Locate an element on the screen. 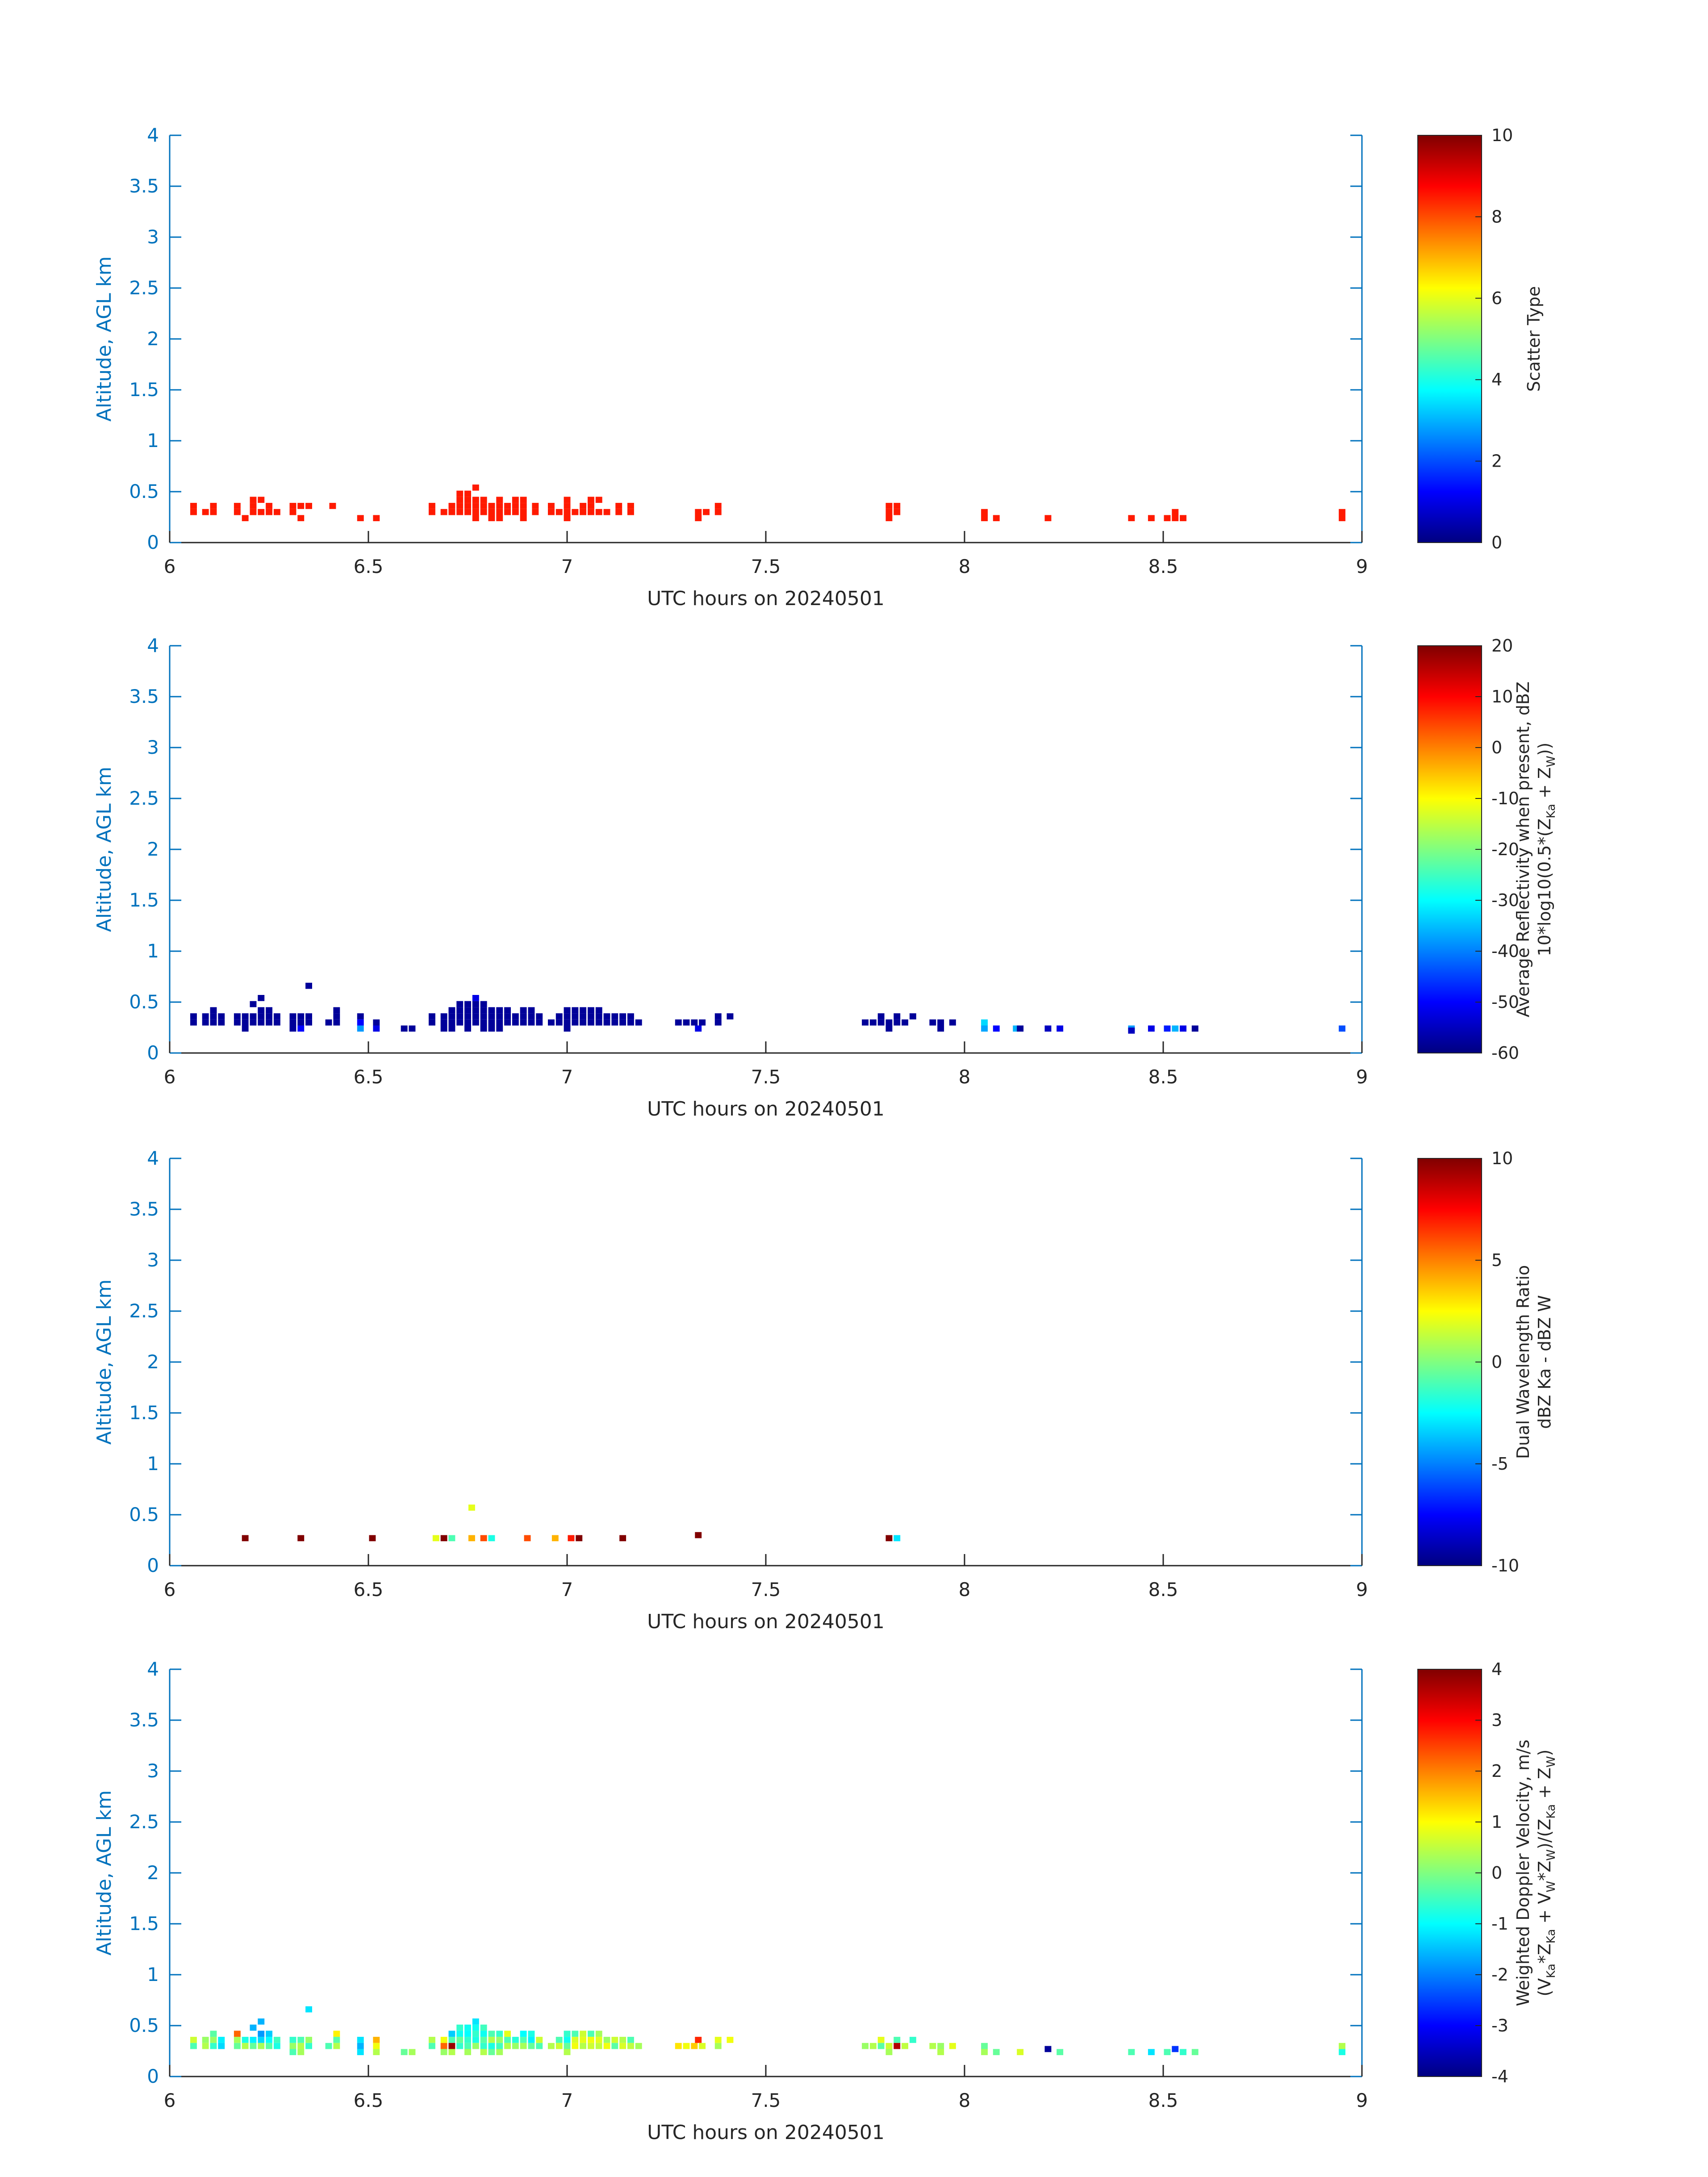 Image resolution: width=1708 pixels, height=2177 pixels. colorbar-tick-label: -20 is located at coordinates (1505, 849).